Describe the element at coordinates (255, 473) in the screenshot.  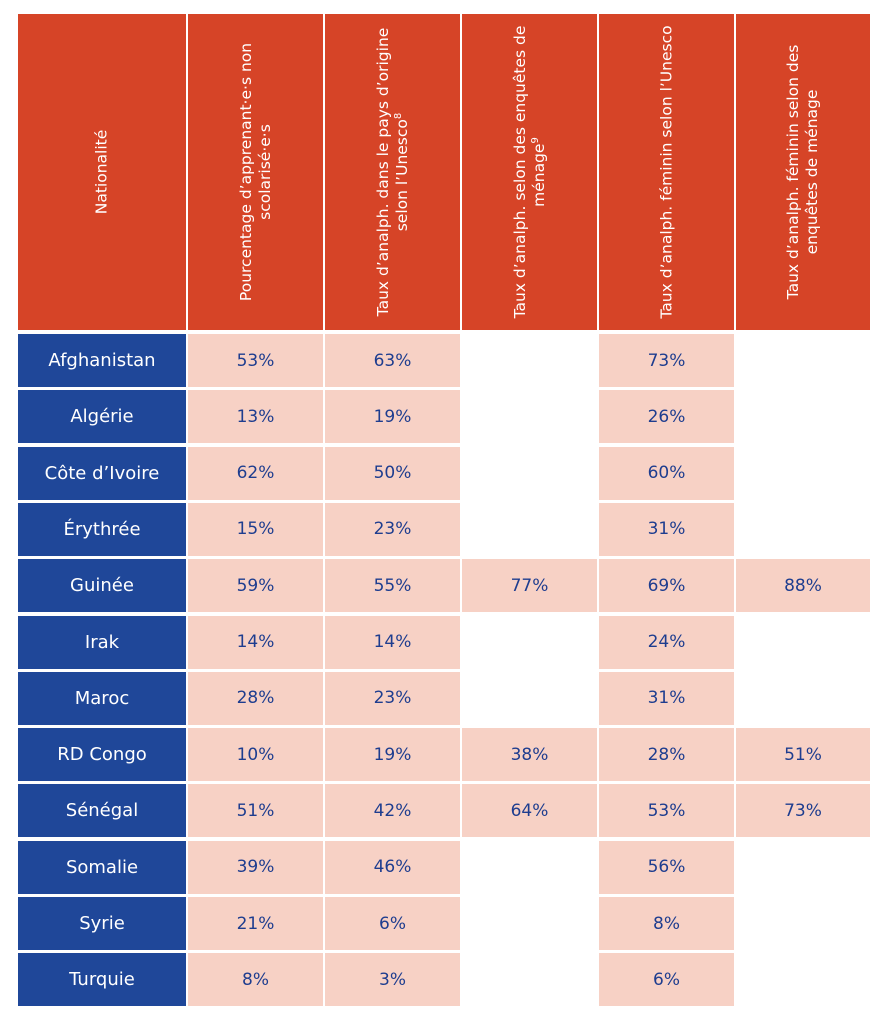
I see `value-cell: 62%` at that location.